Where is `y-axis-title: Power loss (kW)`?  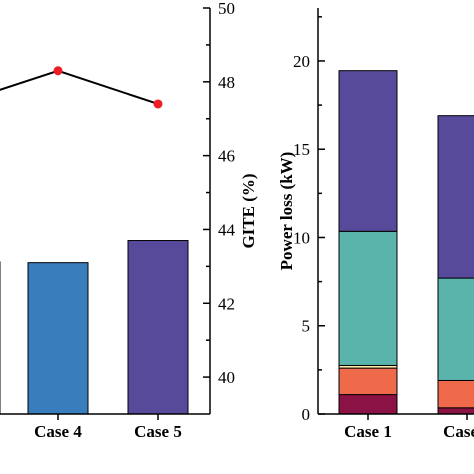 y-axis-title: Power loss (kW) is located at coordinates (286, 211).